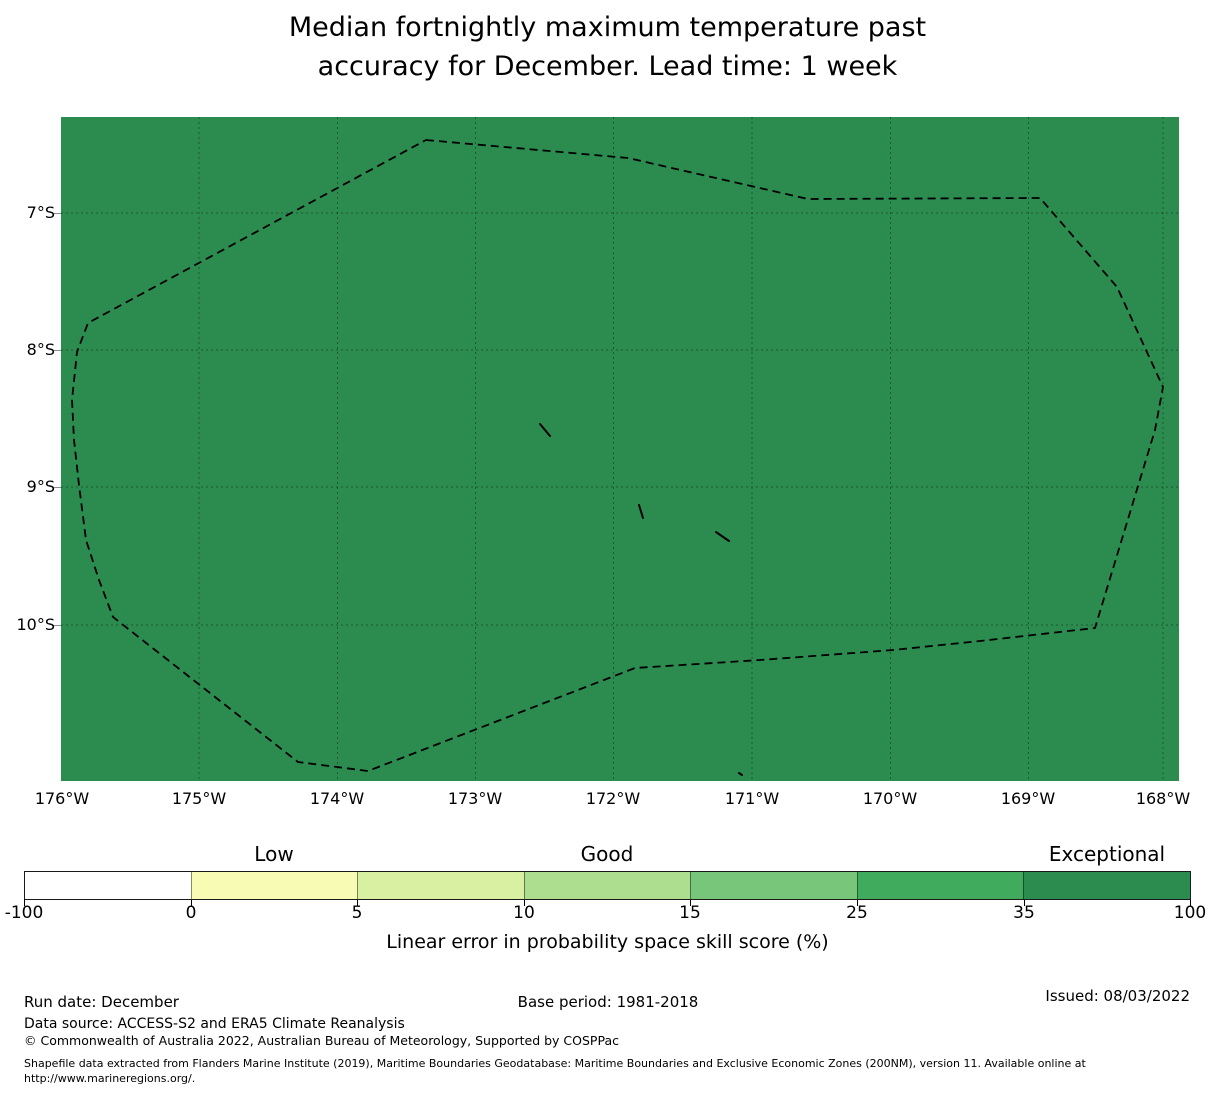 The image size is (1215, 1095). What do you see at coordinates (690, 913) in the screenshot?
I see `colorbar-tick-label: 15` at bounding box center [690, 913].